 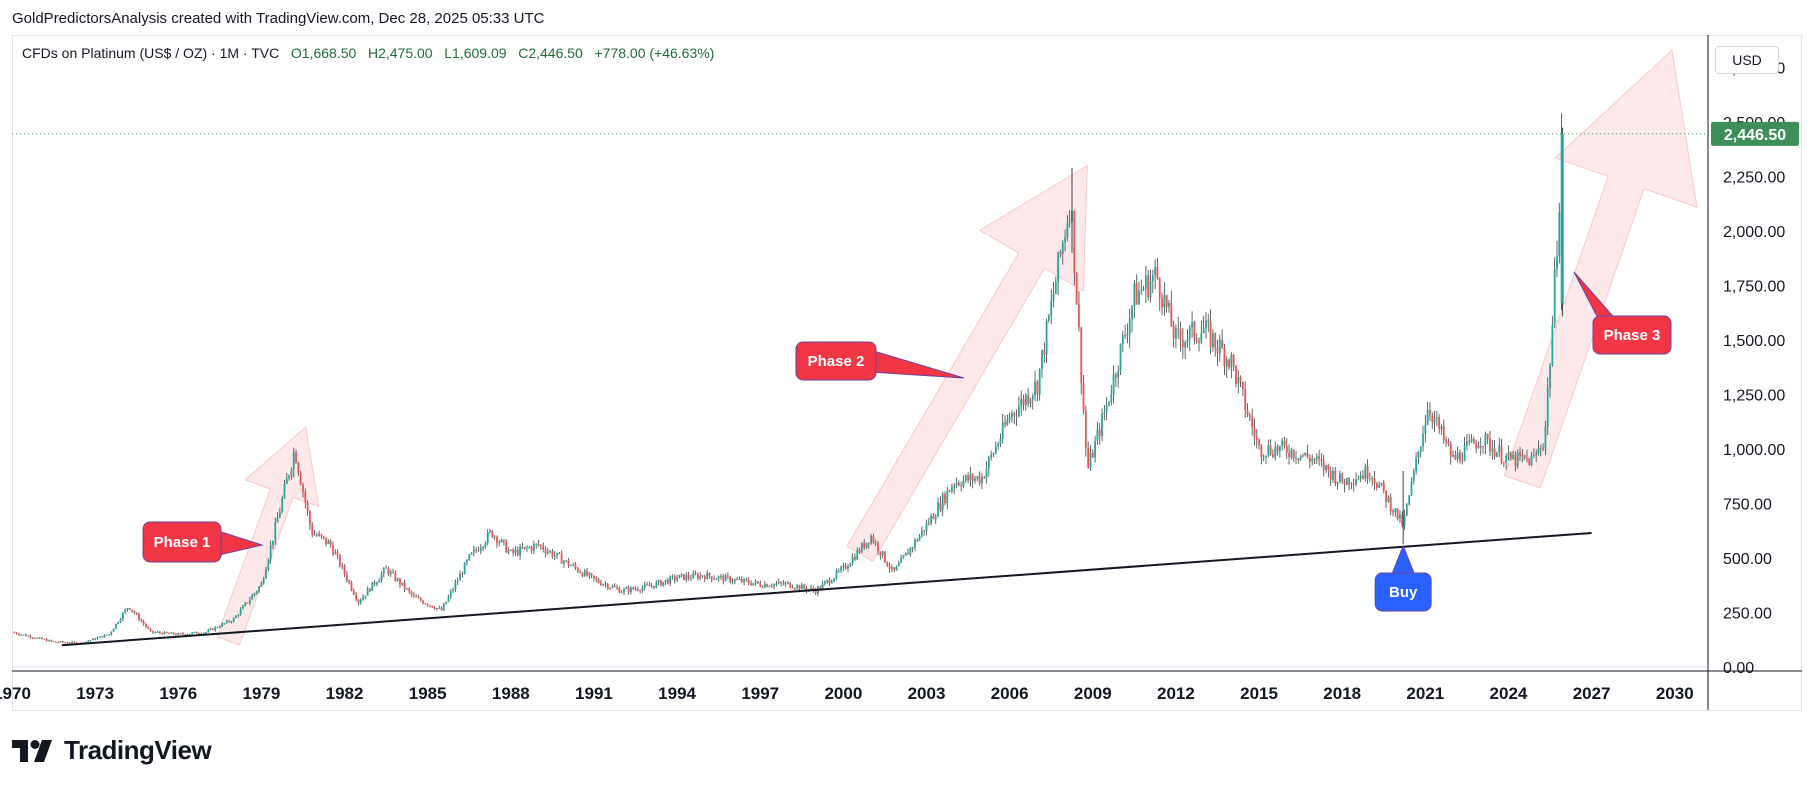 I want to click on y-tick-label: 0.00, so click(x=1738, y=668).